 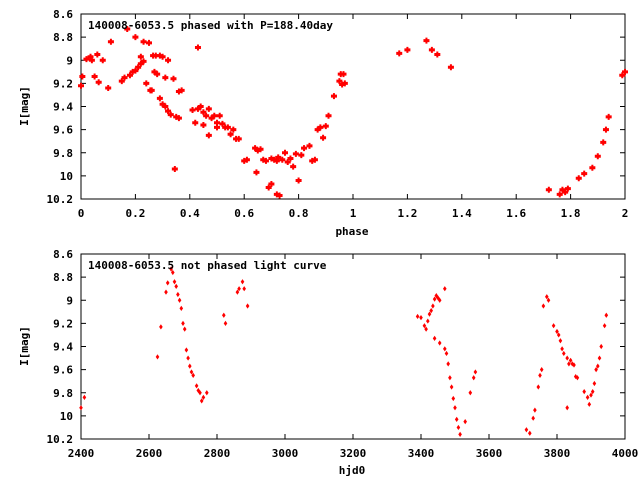 I want to click on y-tick-label: 8.6, so click(x=63, y=254).